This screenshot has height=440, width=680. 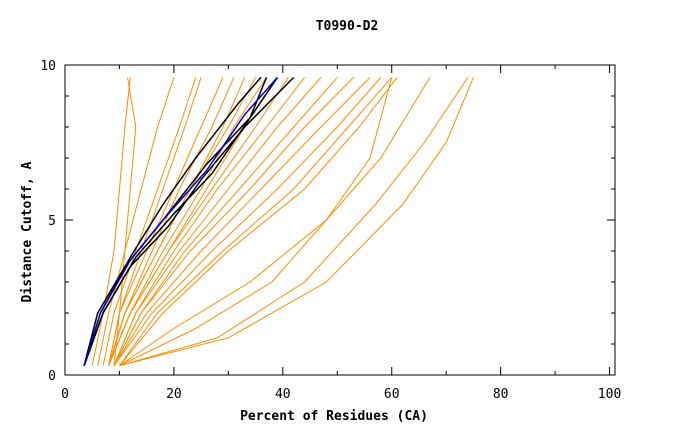 I want to click on x-tick-label: 0, so click(x=65, y=394).